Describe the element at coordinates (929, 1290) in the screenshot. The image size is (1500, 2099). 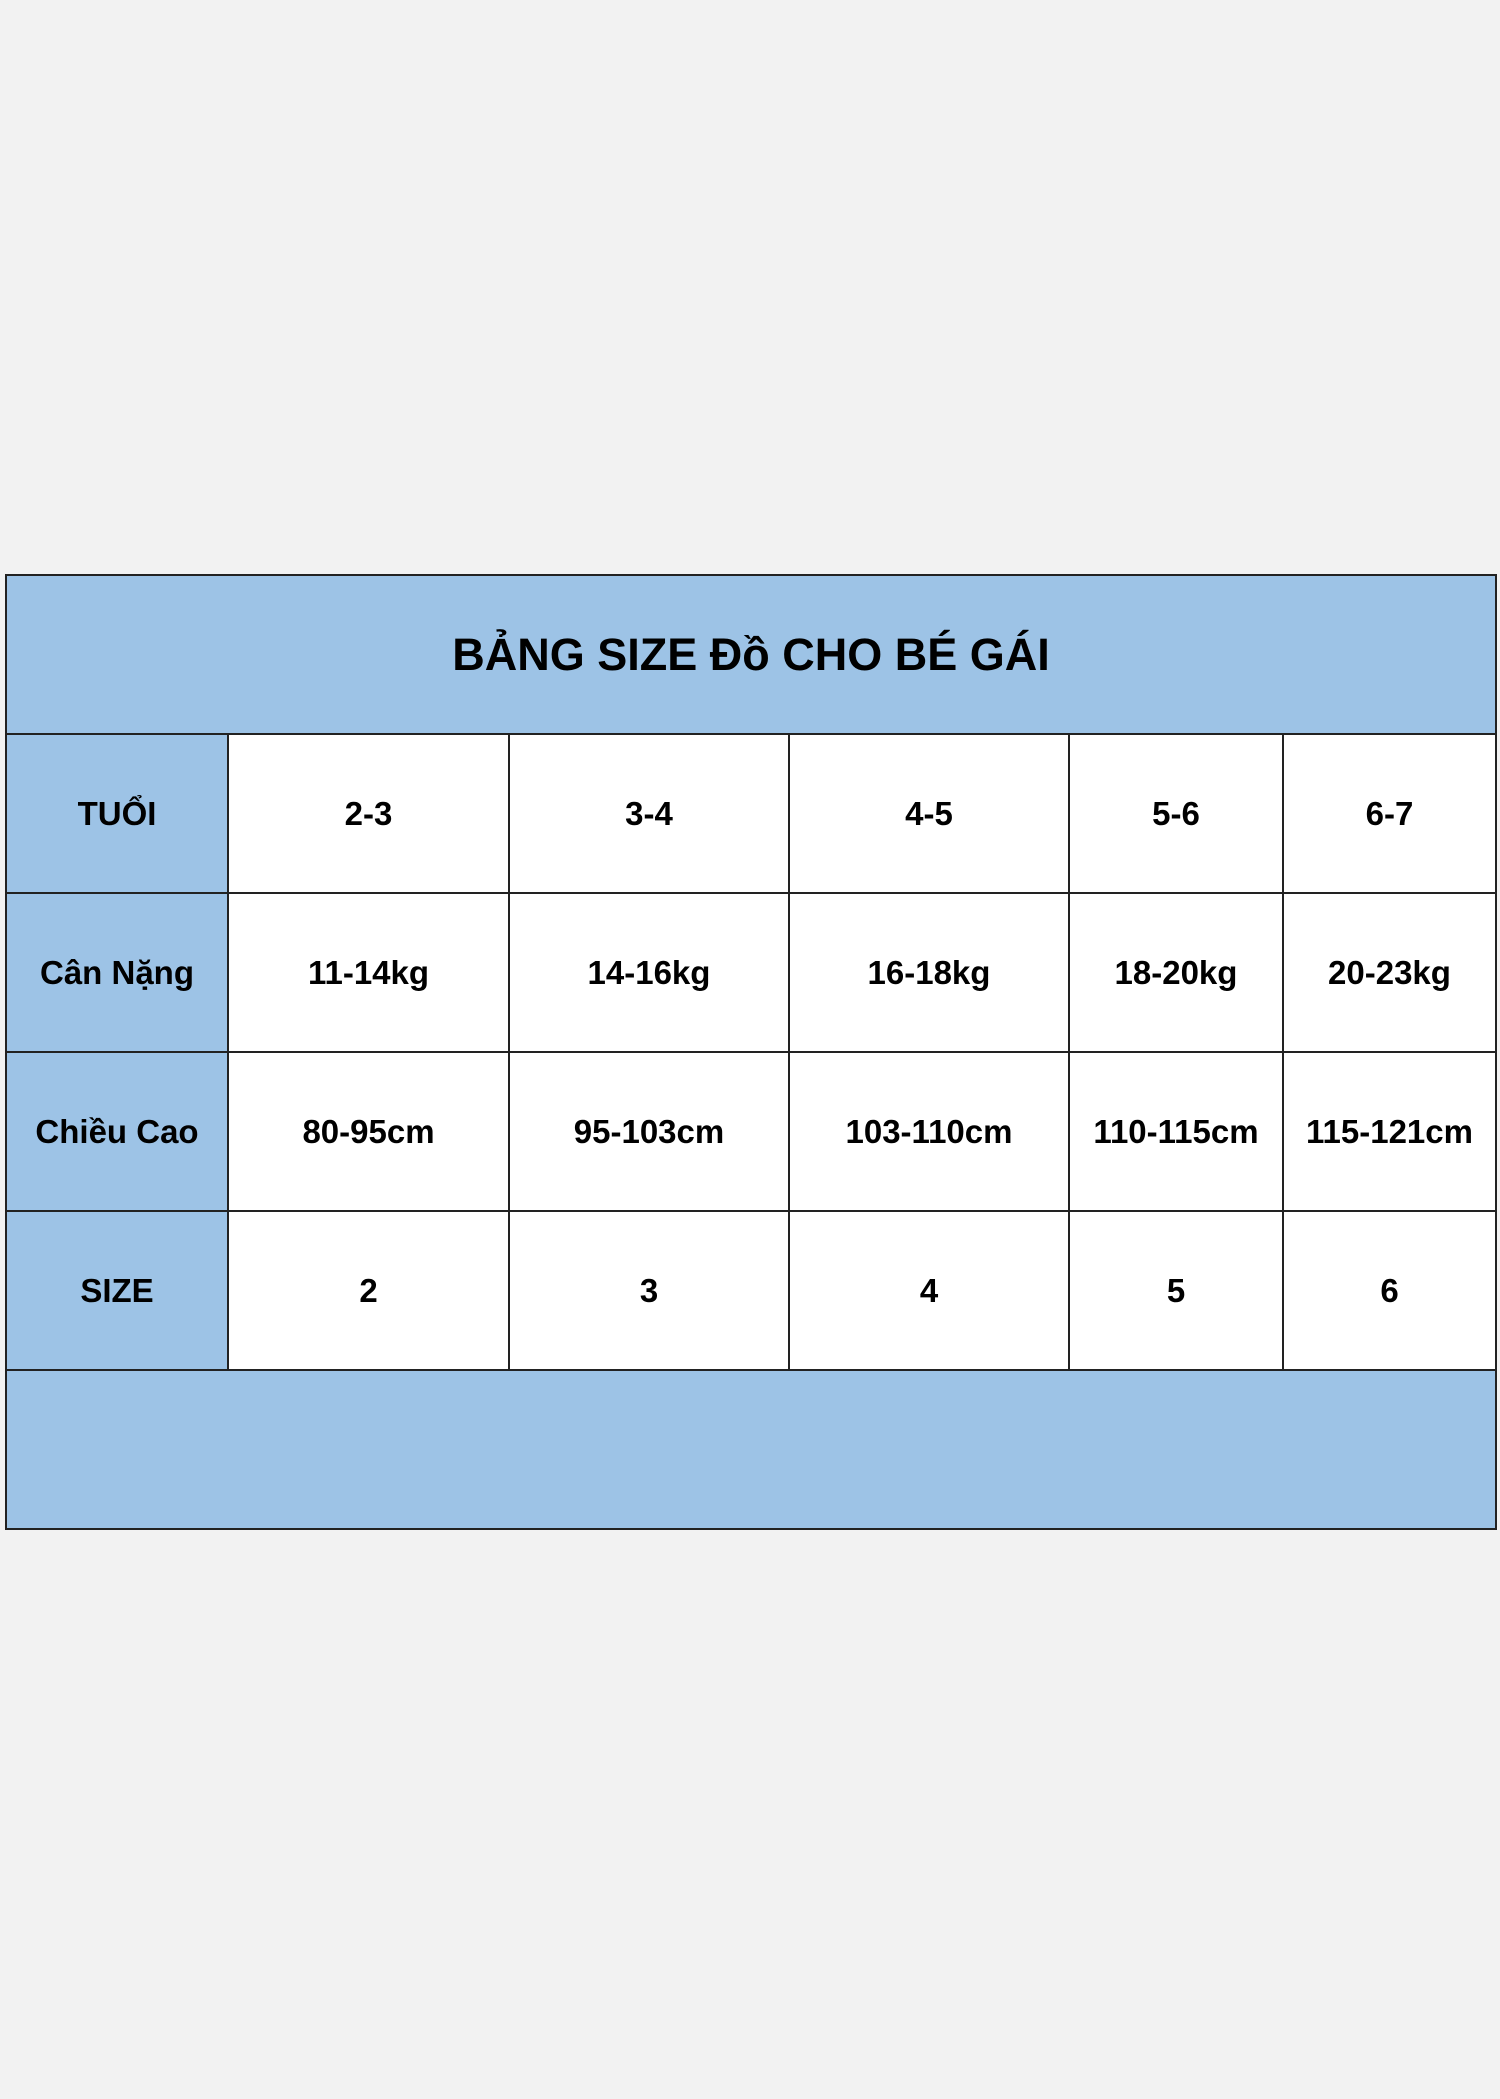
I see `table-cell: 4` at that location.